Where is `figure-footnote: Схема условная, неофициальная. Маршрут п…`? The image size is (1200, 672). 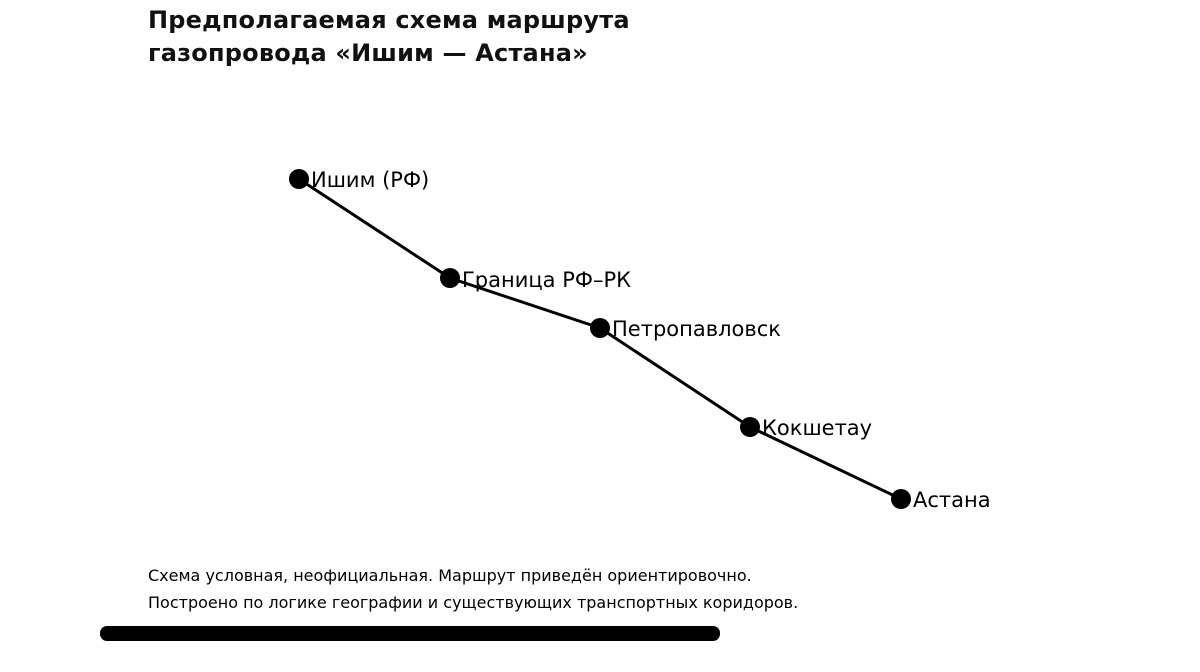 figure-footnote: Схема условная, неофициальная. Маршрут п… is located at coordinates (473, 589).